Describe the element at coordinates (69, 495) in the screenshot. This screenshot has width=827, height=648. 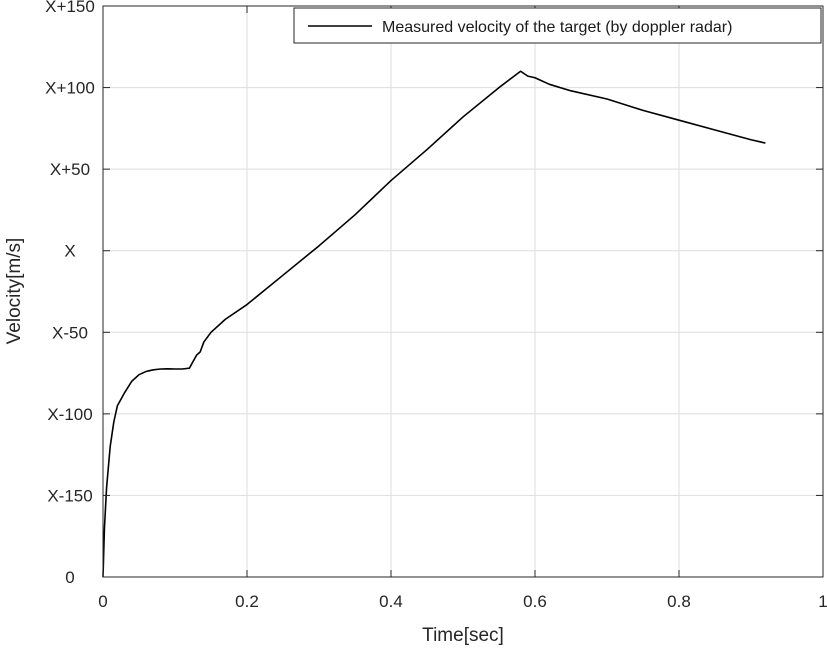
I see `y-tick-label: X-150` at that location.